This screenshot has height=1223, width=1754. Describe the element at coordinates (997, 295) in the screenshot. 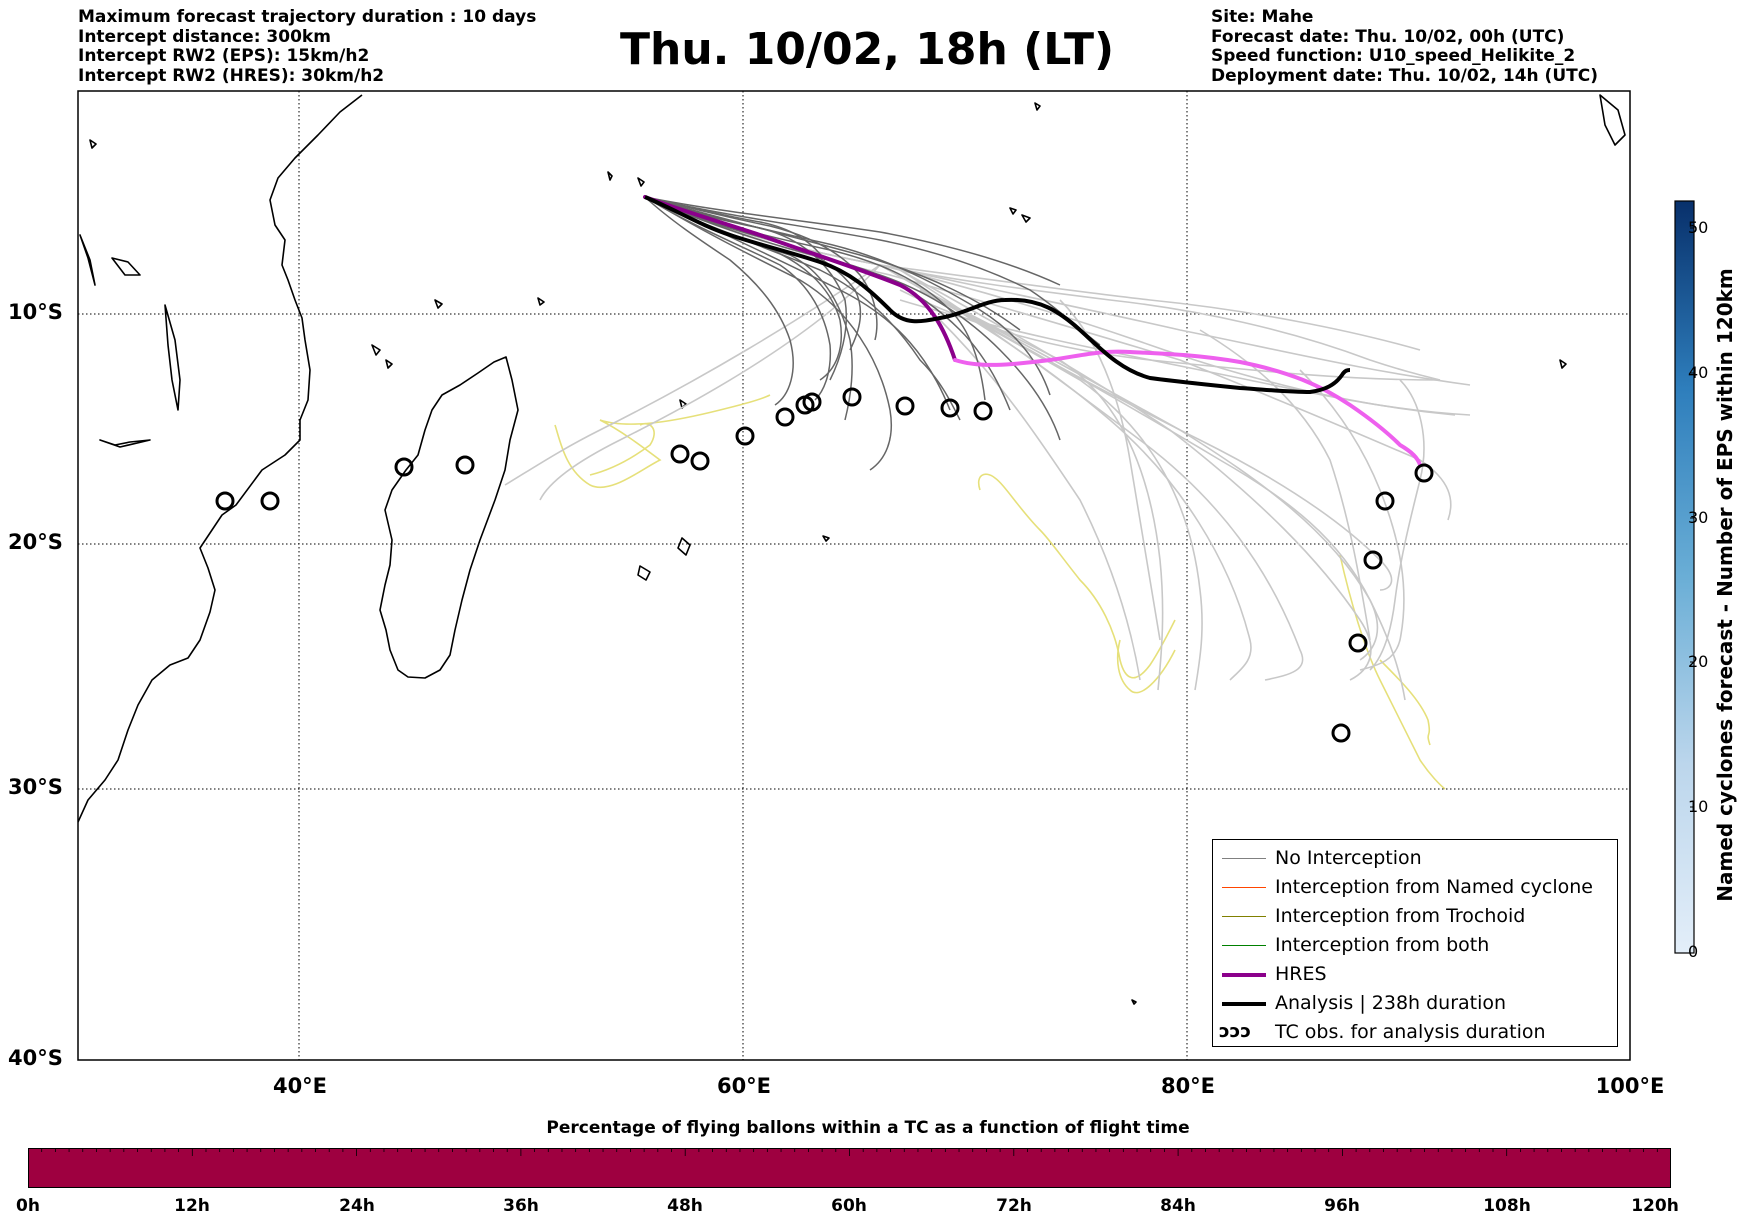

I see `analysis-track` at that location.